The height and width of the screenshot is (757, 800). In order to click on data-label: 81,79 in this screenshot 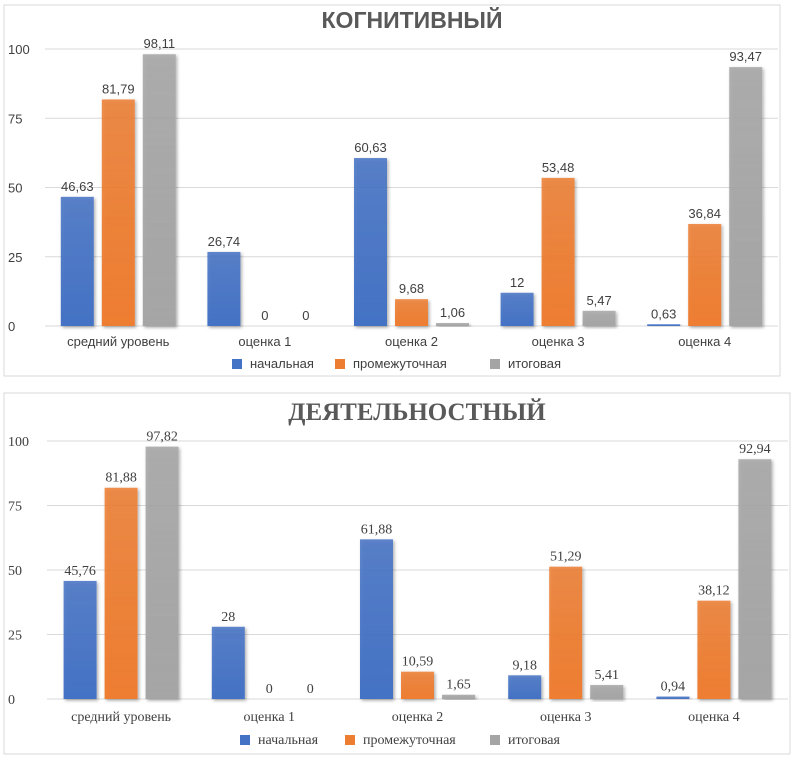, I will do `click(118, 88)`.